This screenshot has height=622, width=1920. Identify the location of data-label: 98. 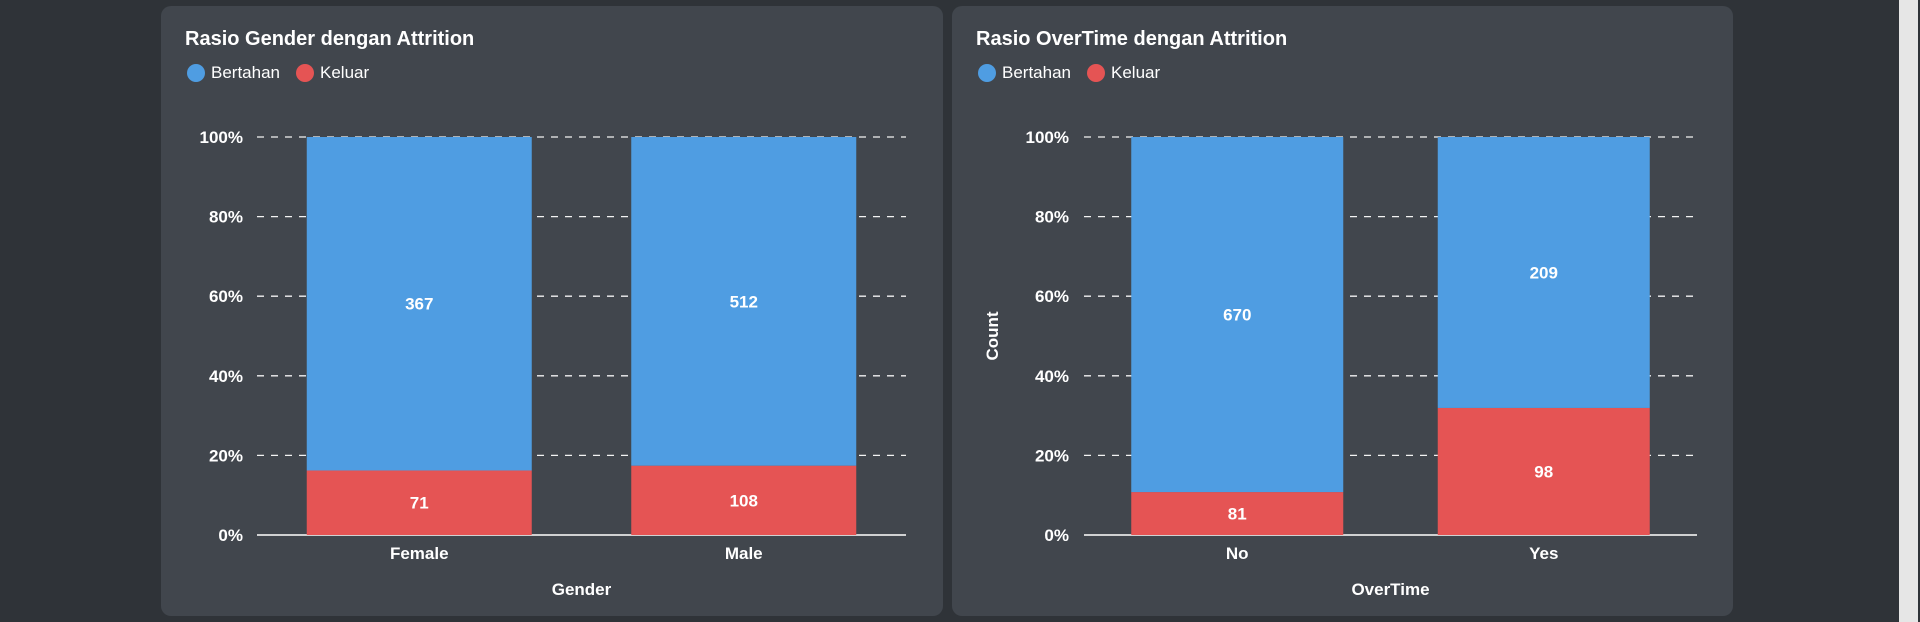
(1543, 471).